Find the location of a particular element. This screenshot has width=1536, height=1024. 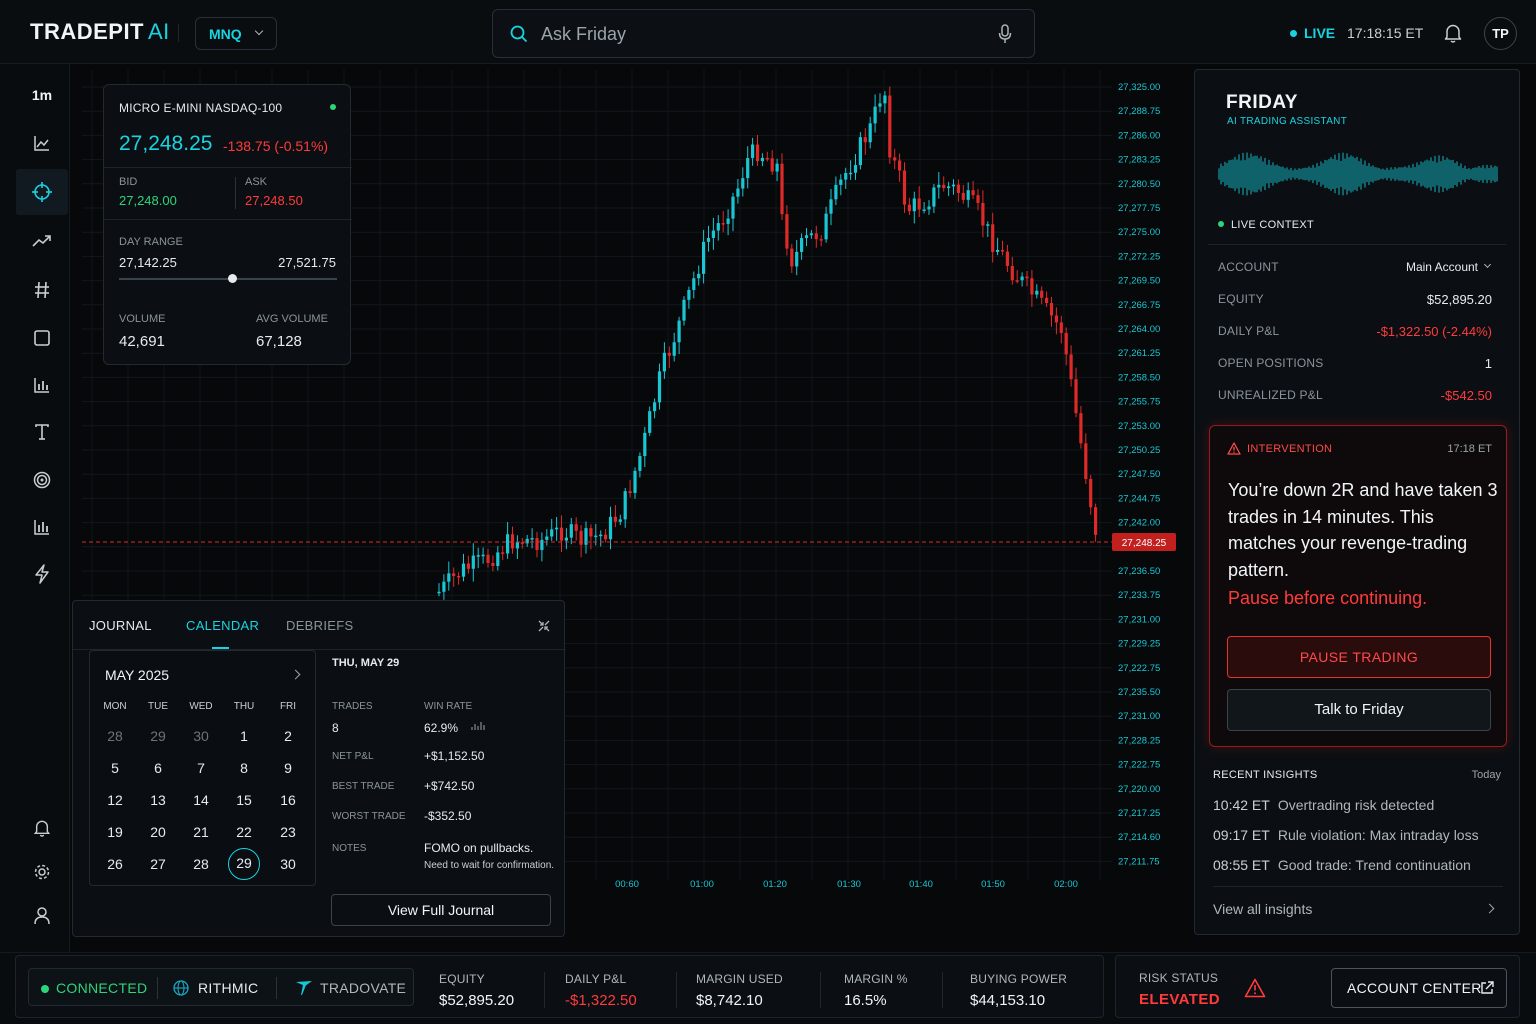

crosshair-icon is located at coordinates (42, 192).